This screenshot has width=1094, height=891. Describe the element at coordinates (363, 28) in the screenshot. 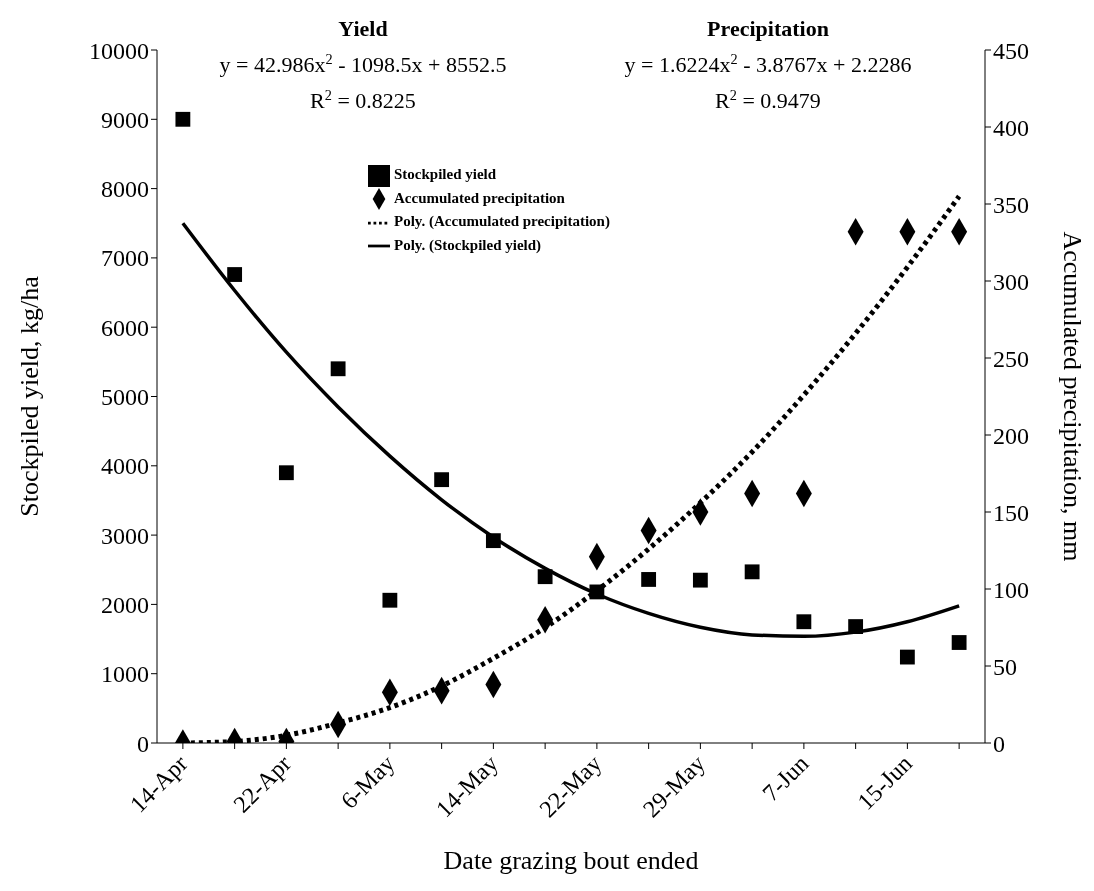

I see `text: Yield` at that location.